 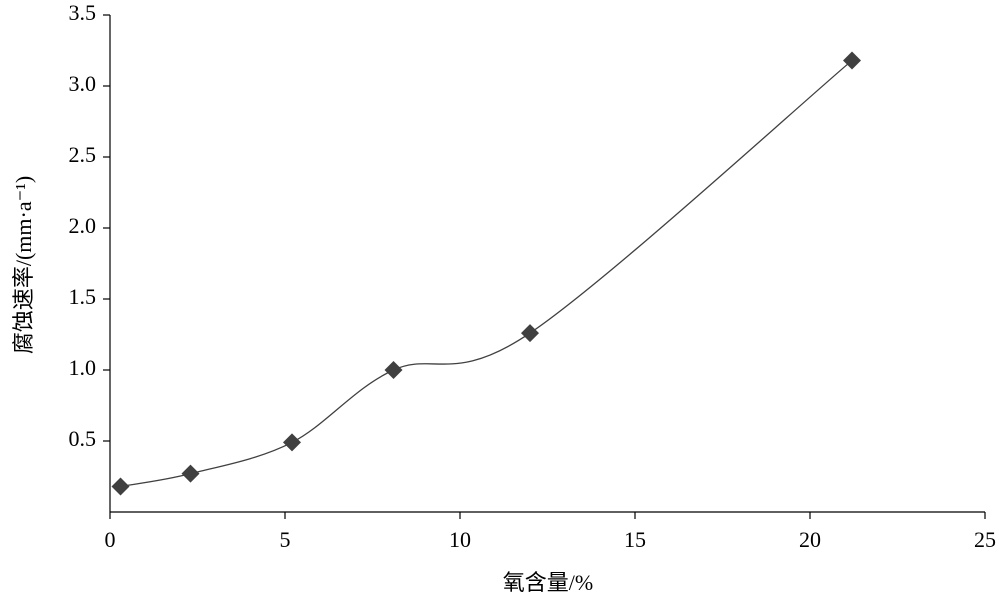 What do you see at coordinates (83, 438) in the screenshot?
I see `y-tick-label: 0.5` at bounding box center [83, 438].